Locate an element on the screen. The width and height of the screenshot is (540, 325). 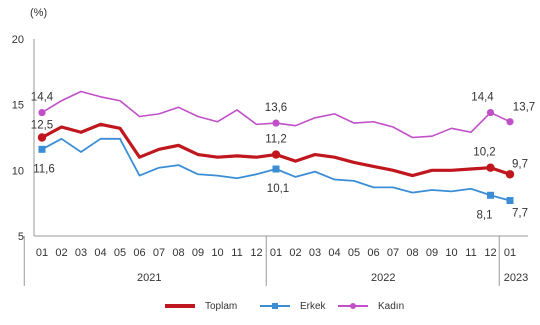
y-axis: 5 10 15 20 is located at coordinates (23, 138).